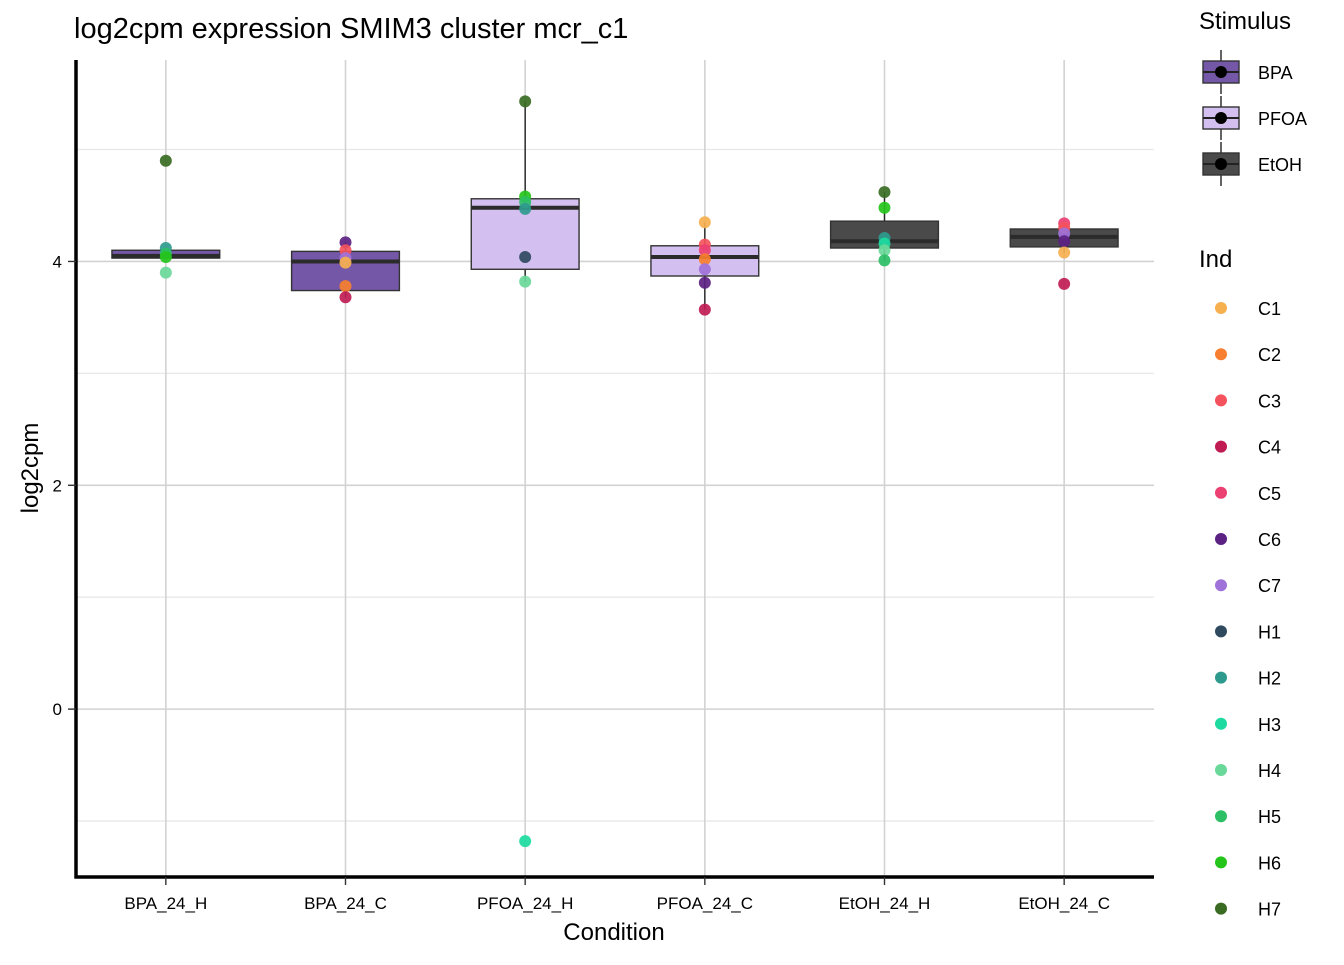 This screenshot has width=1344, height=965. I want to click on x-tick-label: PFOA_24_C, so click(705, 903).